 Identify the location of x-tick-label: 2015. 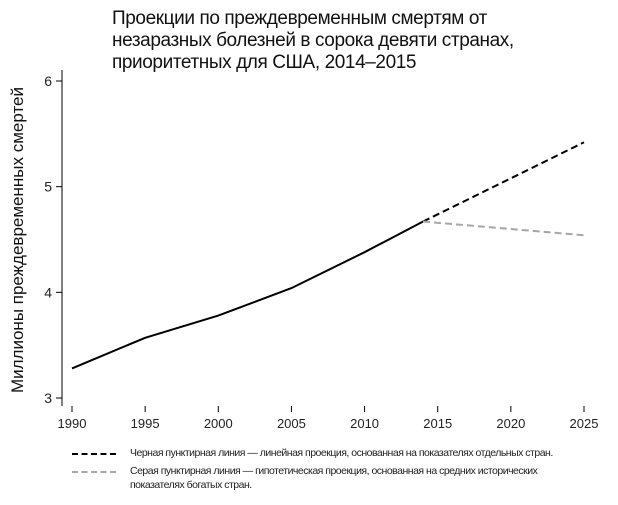
(437, 423).